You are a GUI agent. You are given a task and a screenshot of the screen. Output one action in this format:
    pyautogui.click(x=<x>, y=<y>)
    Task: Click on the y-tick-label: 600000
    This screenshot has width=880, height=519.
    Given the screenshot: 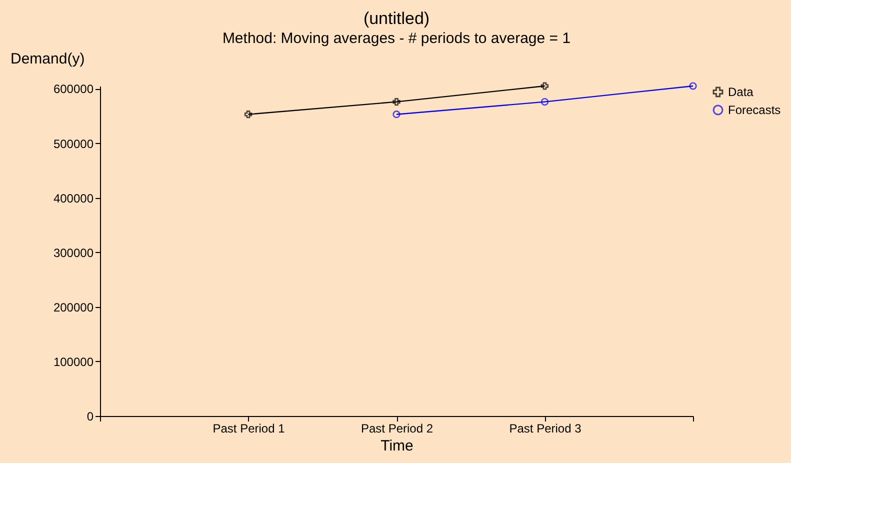 What is the action you would take?
    pyautogui.click(x=73, y=89)
    